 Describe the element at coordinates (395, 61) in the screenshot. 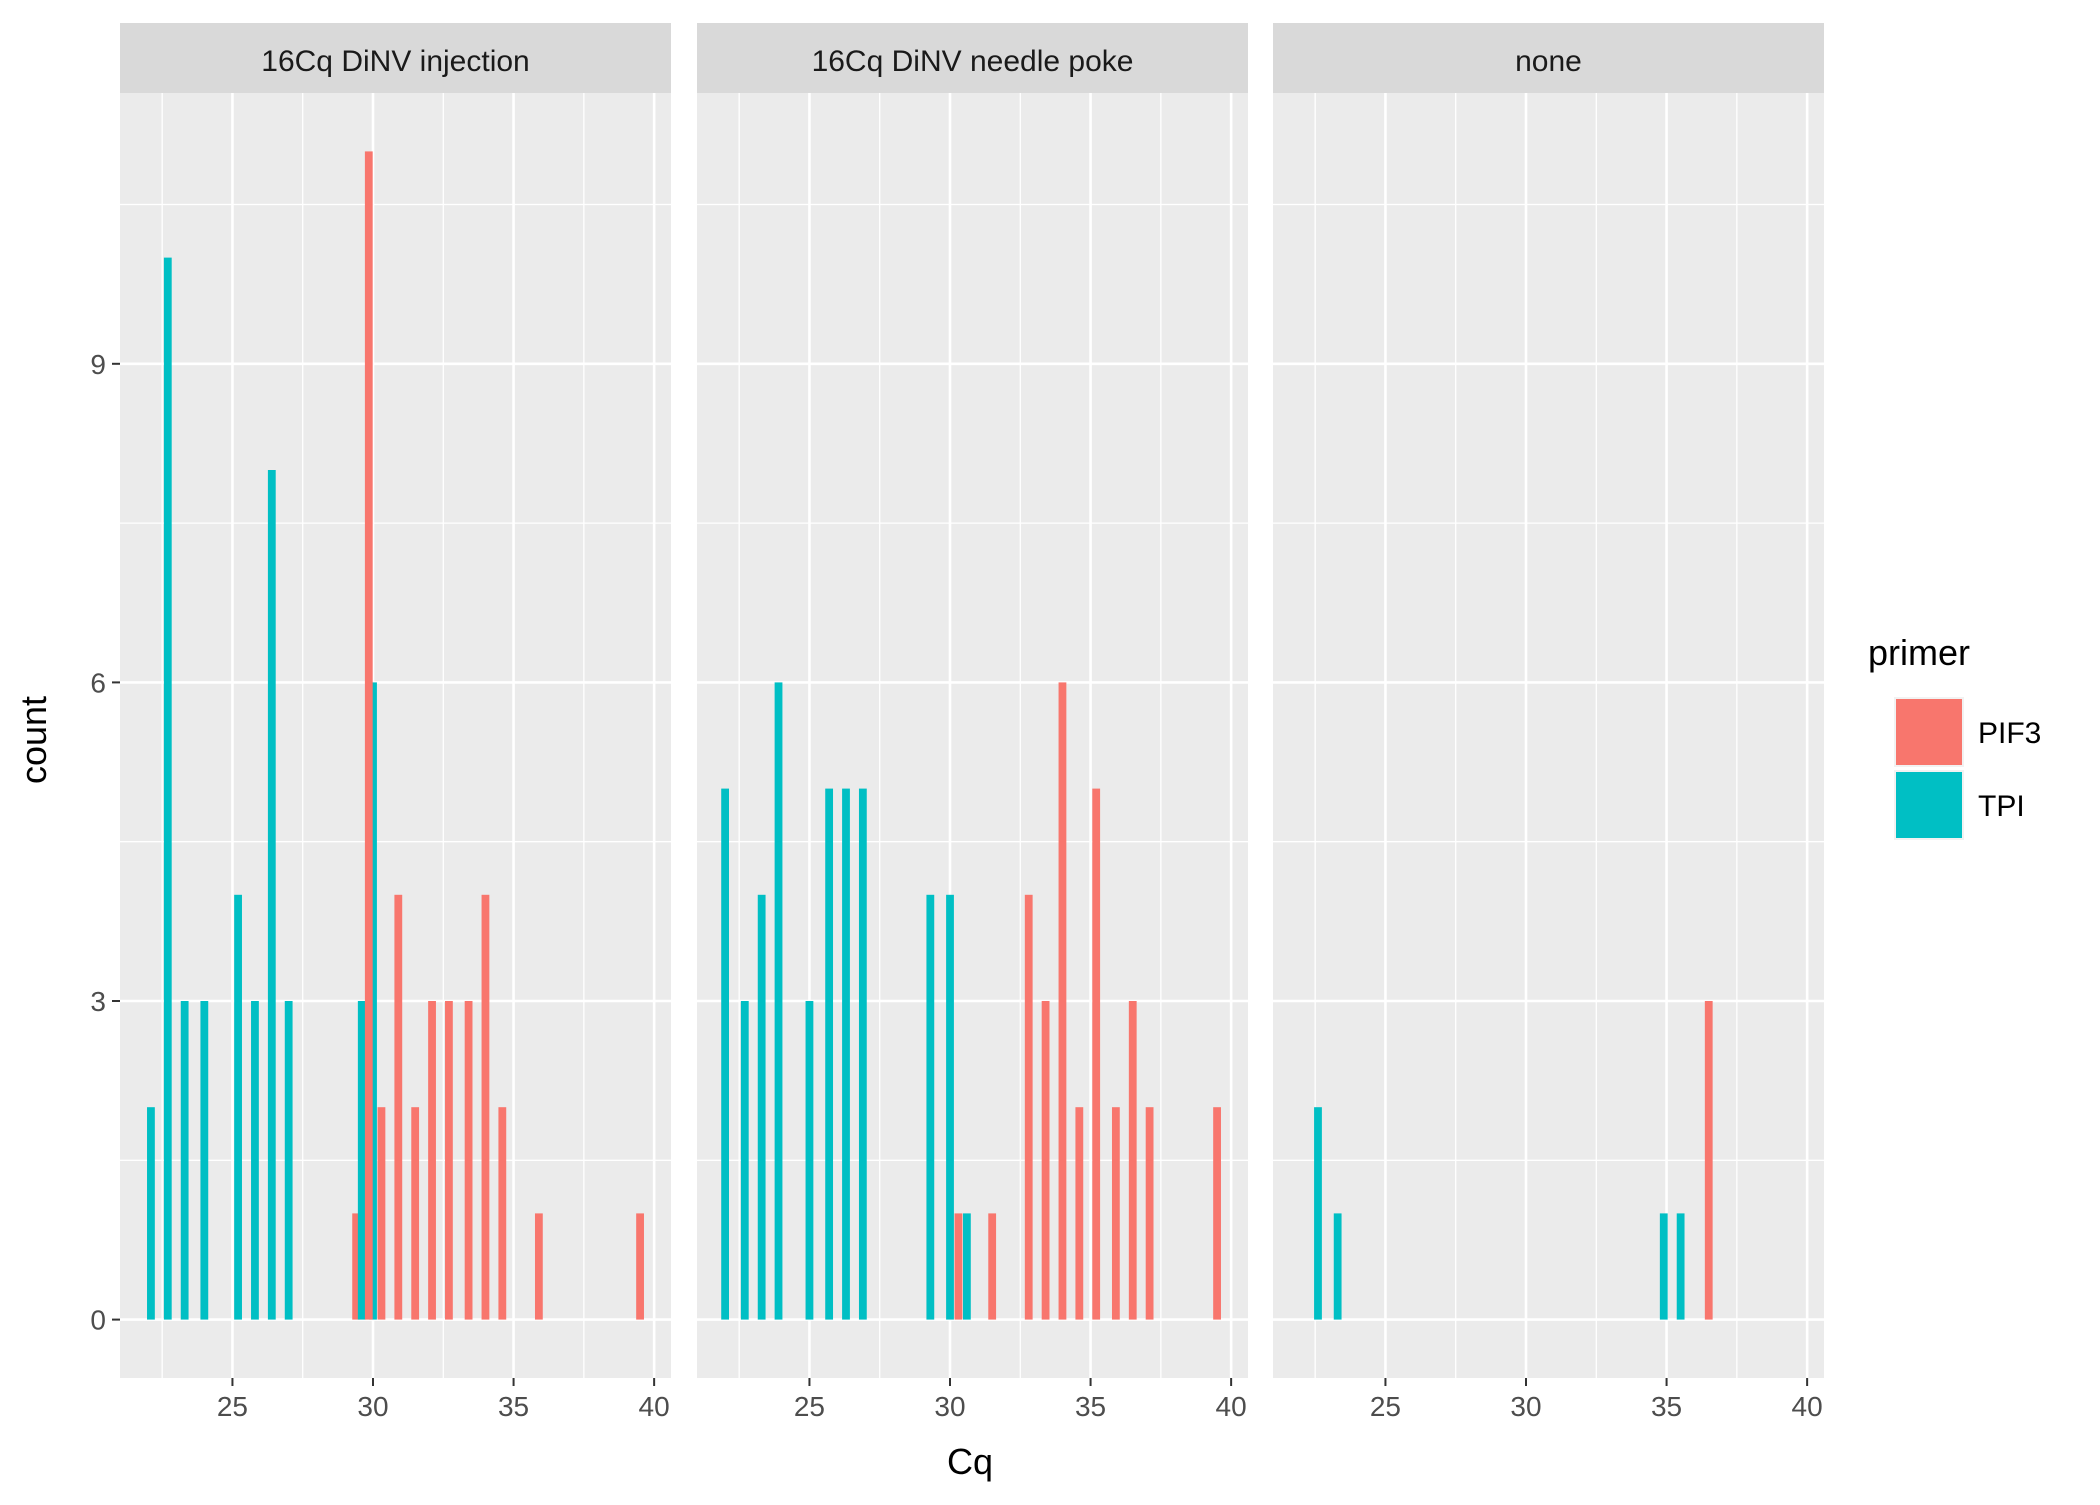

I see `facet-strip-title: 16Cq DiNV injection` at that location.